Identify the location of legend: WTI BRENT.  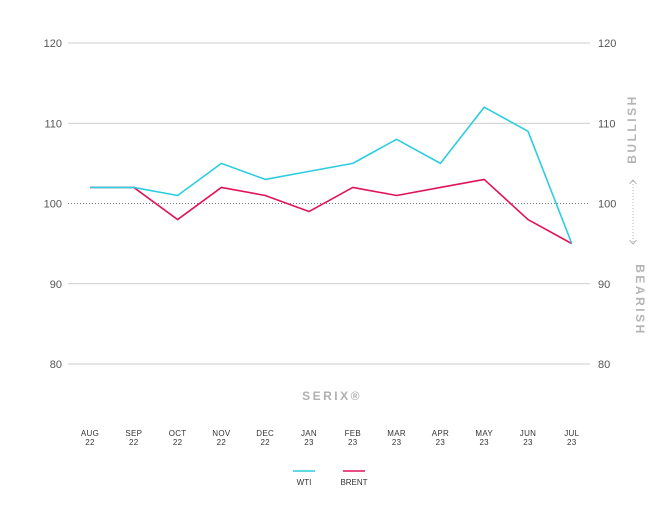
(330, 478).